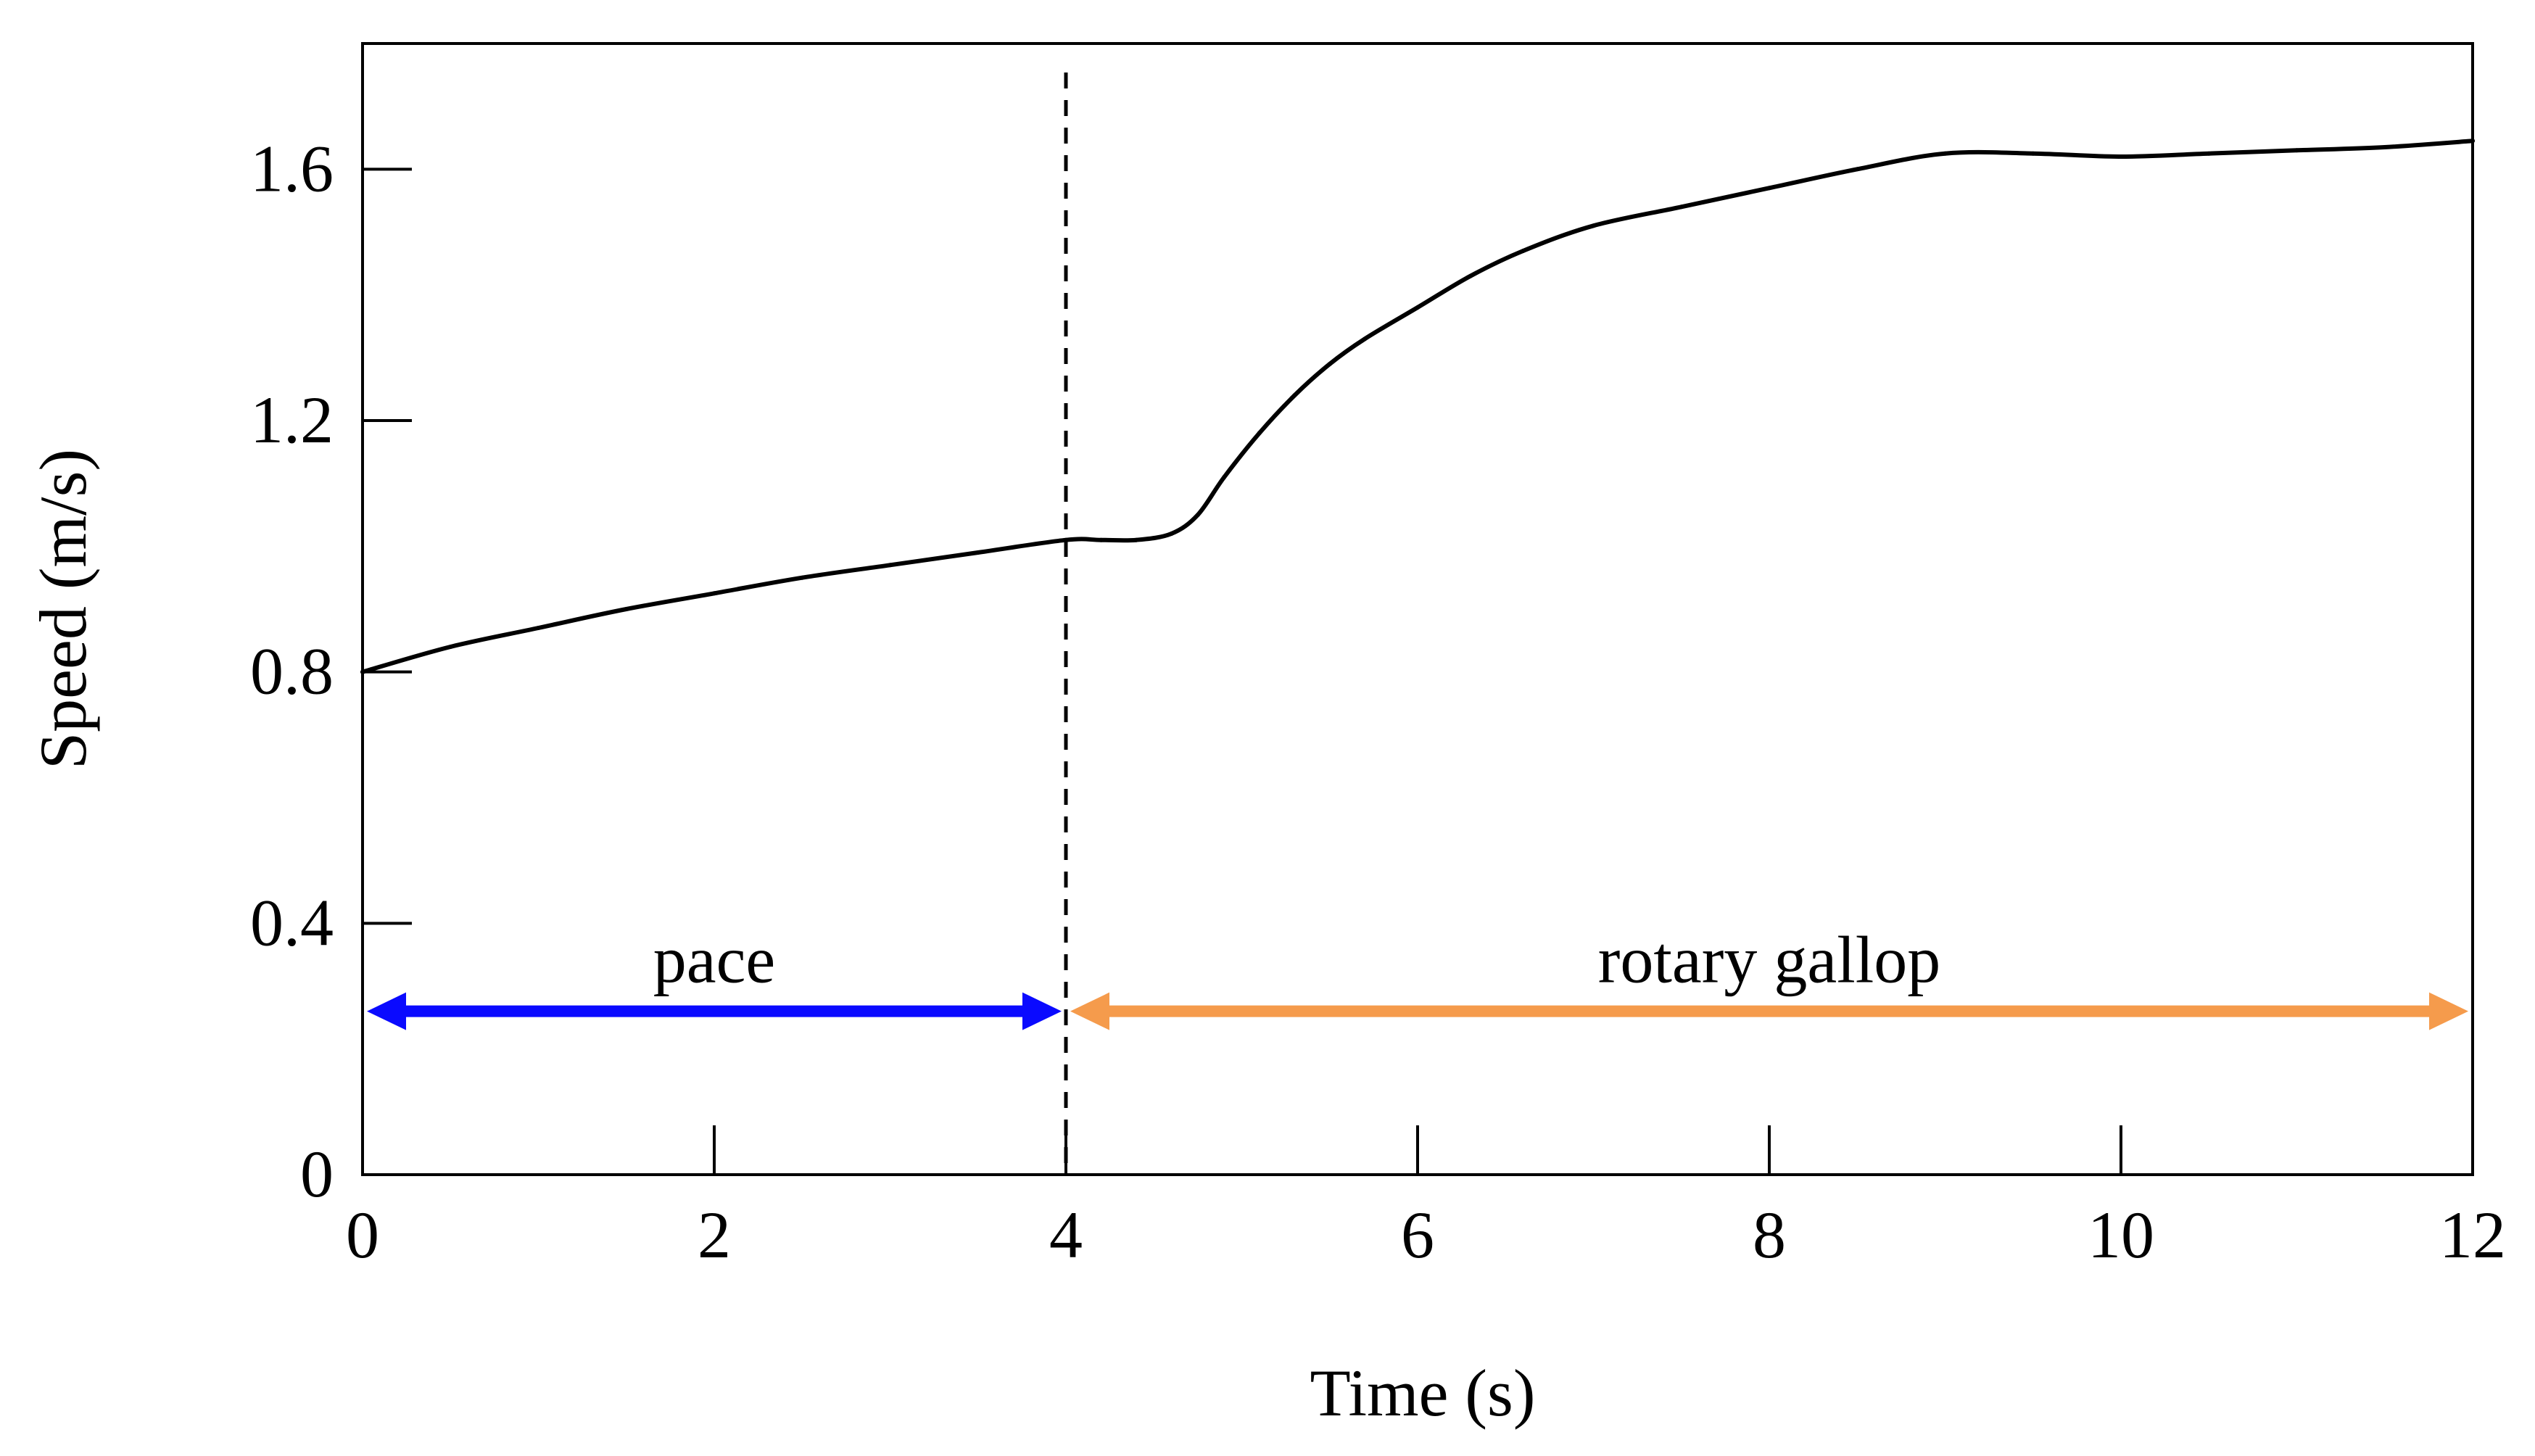 Image resolution: width=2535 pixels, height=1456 pixels. Describe the element at coordinates (2121, 1235) in the screenshot. I see `x-tick-label: 10` at that location.